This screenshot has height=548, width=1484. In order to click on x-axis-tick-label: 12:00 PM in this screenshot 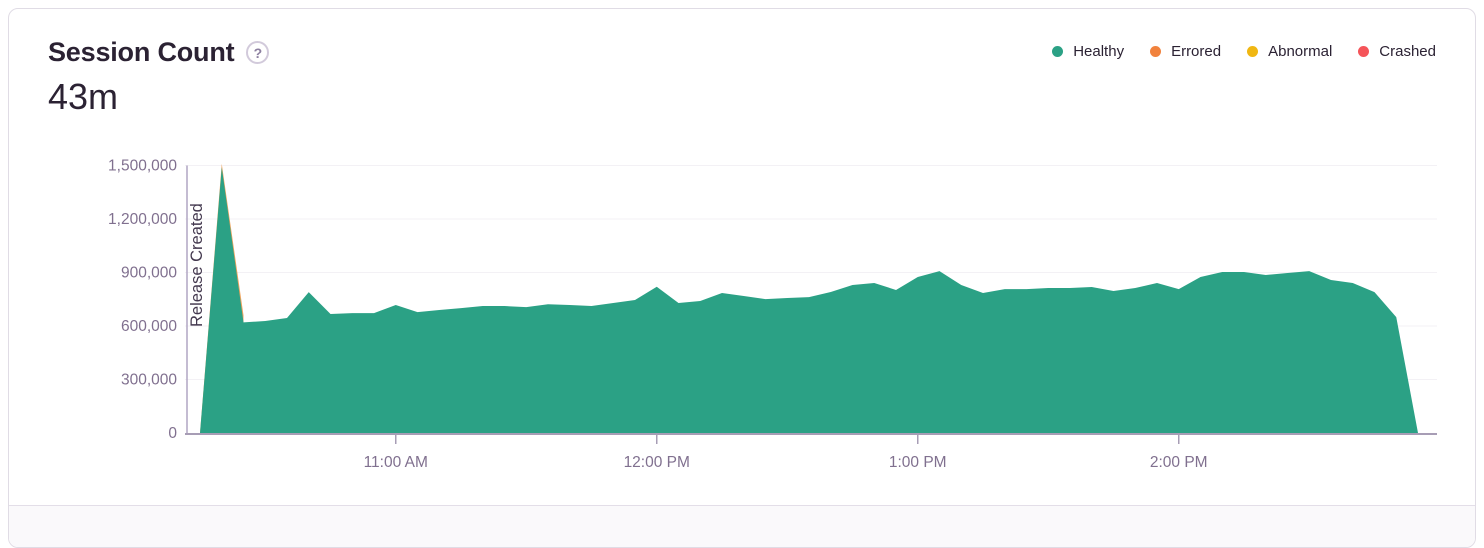, I will do `click(657, 462)`.